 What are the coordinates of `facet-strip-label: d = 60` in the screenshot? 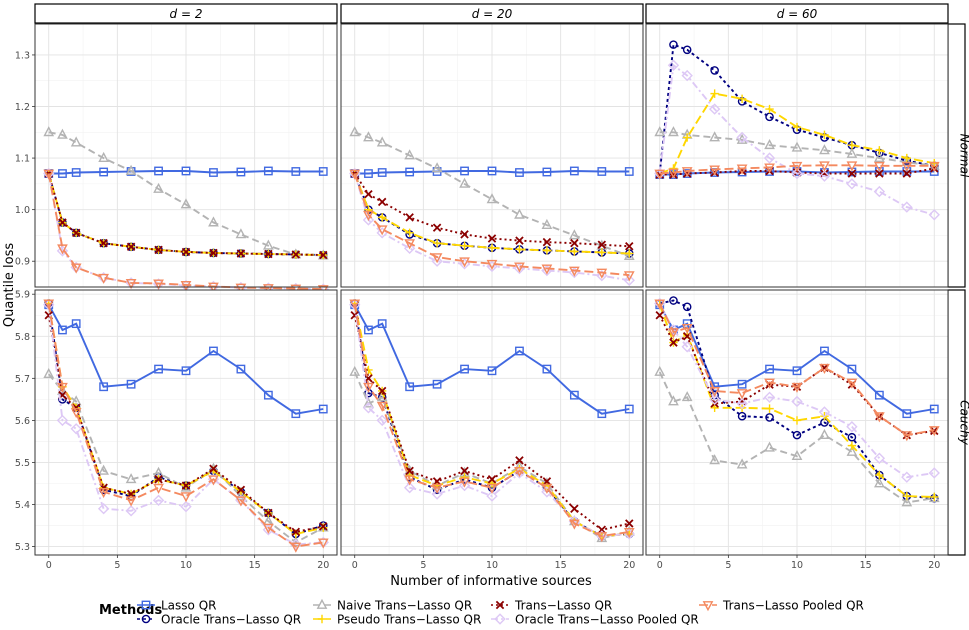 It's located at (797, 14).